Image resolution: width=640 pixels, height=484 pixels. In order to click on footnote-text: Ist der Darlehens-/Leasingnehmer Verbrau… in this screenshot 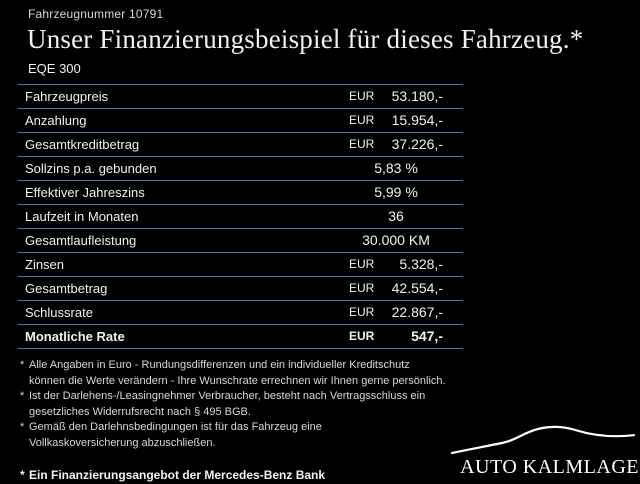, I will do `click(227, 404)`.